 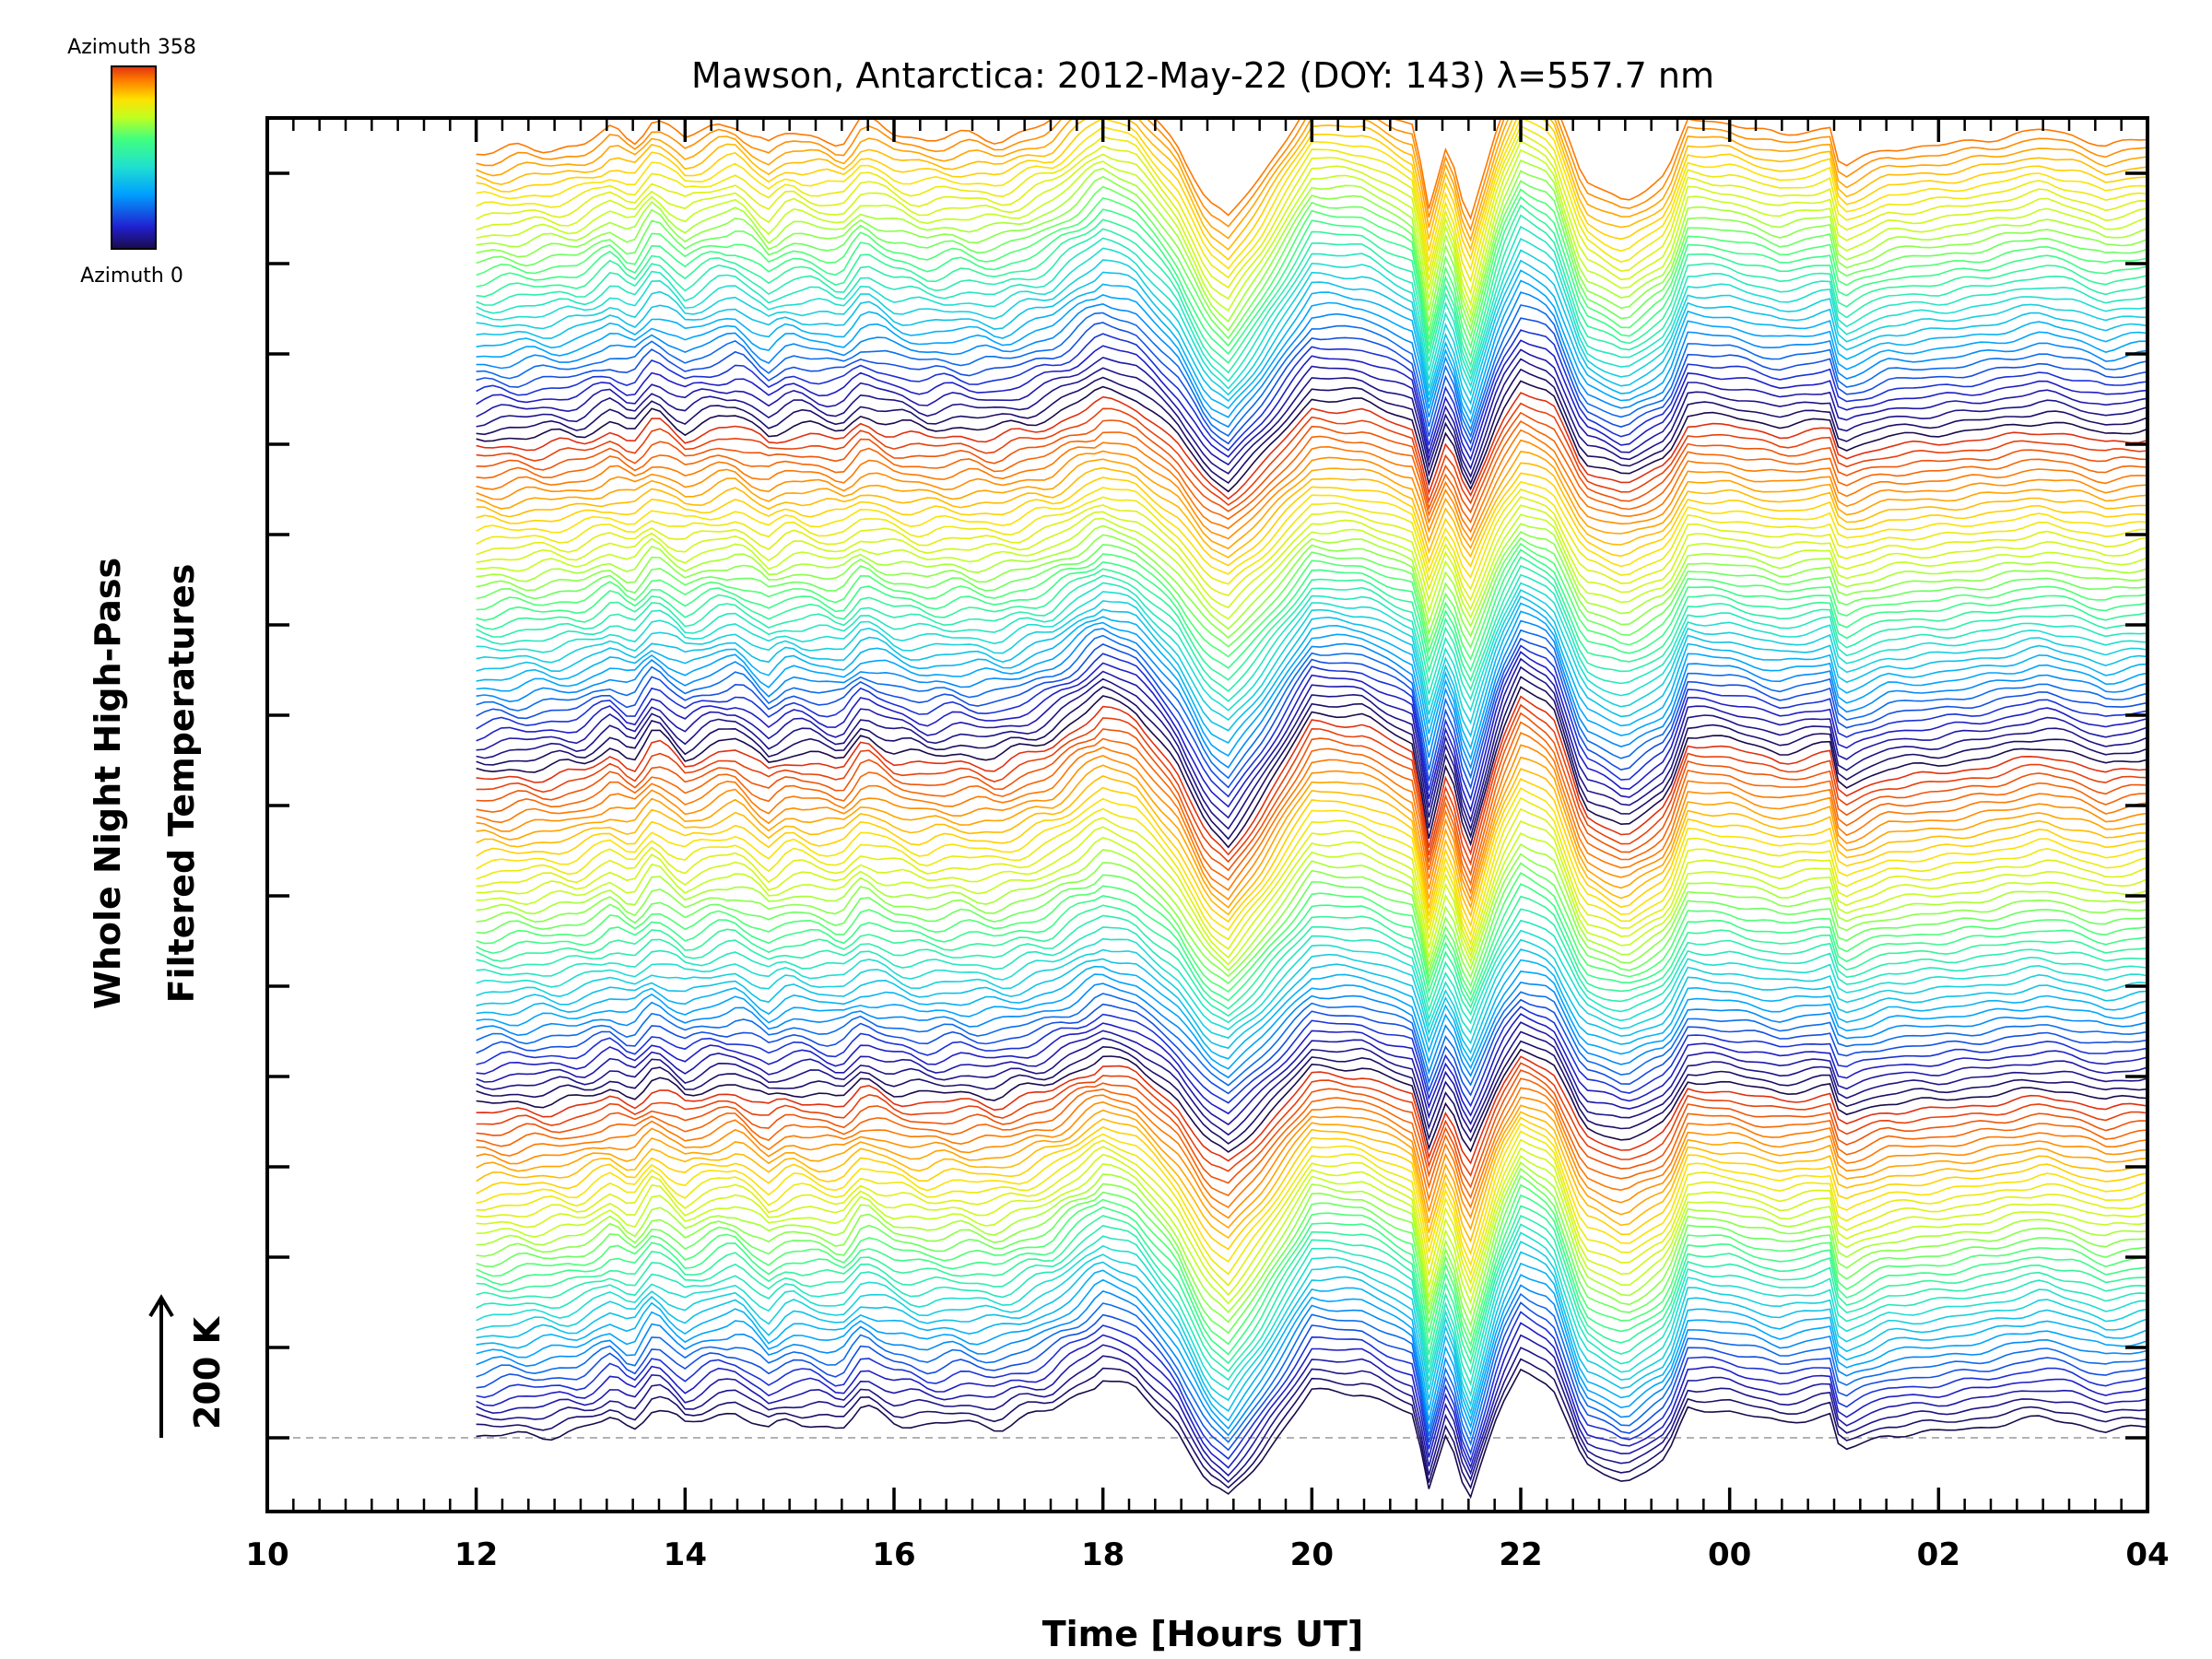 I want to click on x-tick-label: 12, so click(x=476, y=1554).